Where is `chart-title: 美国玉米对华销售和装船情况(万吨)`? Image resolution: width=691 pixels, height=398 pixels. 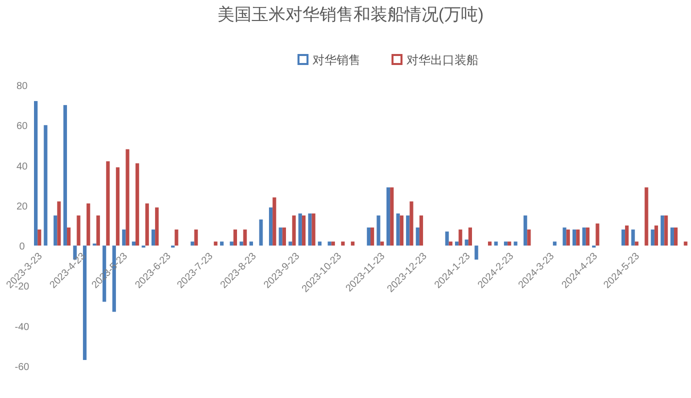
chart-title: 美国玉米对华销售和装船情况(万吨) is located at coordinates (350, 14).